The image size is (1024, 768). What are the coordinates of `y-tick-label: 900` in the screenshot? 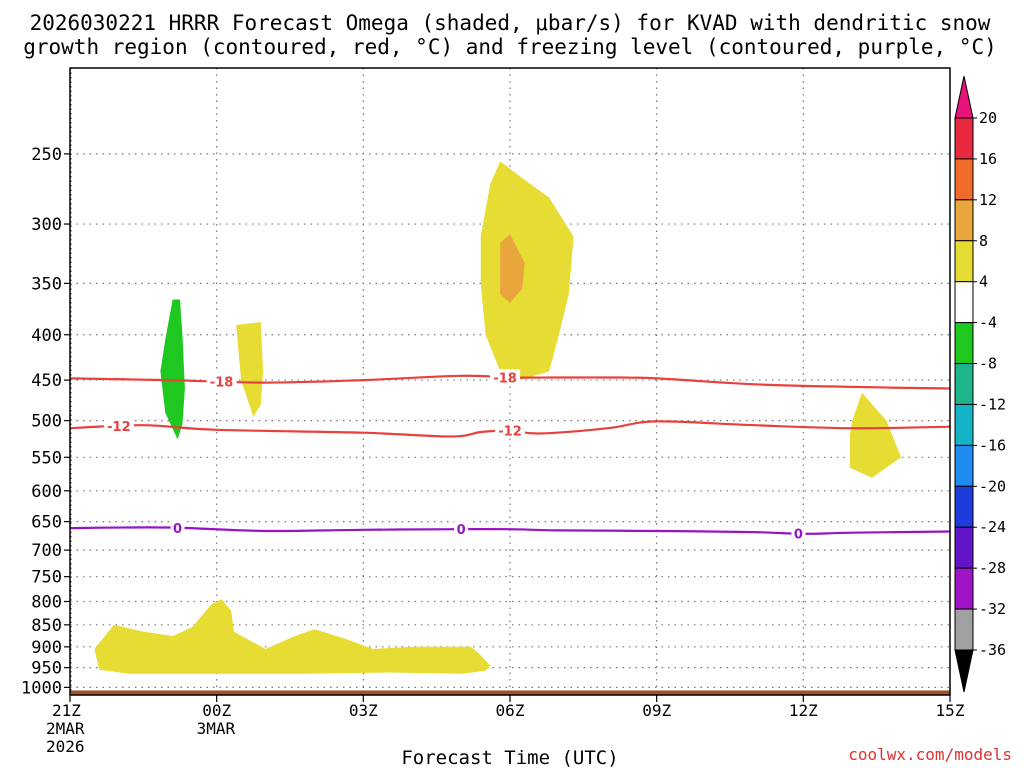 It's located at (46, 648).